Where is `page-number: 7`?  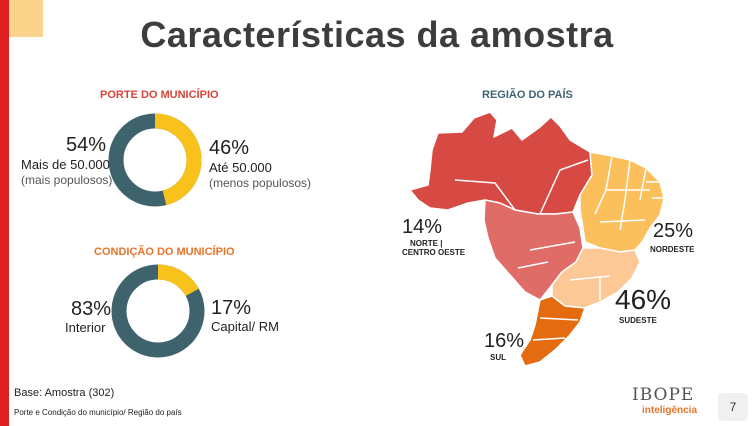
page-number: 7 is located at coordinates (733, 407).